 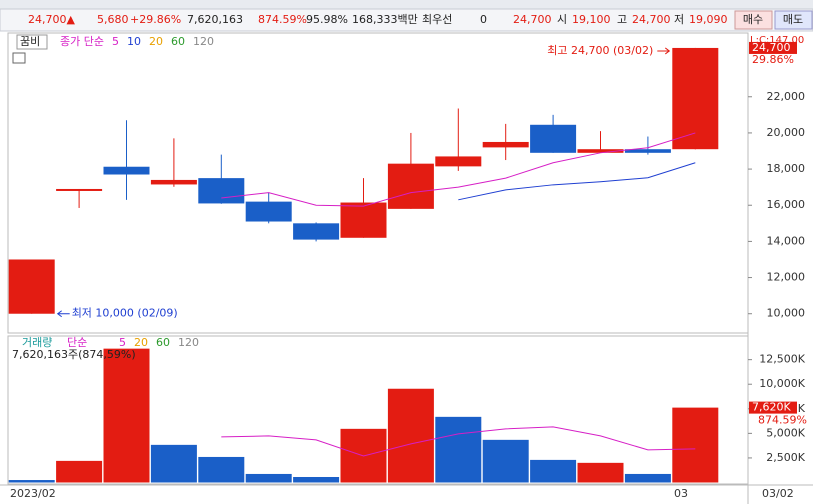 What do you see at coordinates (778, 493) in the screenshot?
I see `x-last: 03/02` at bounding box center [778, 493].